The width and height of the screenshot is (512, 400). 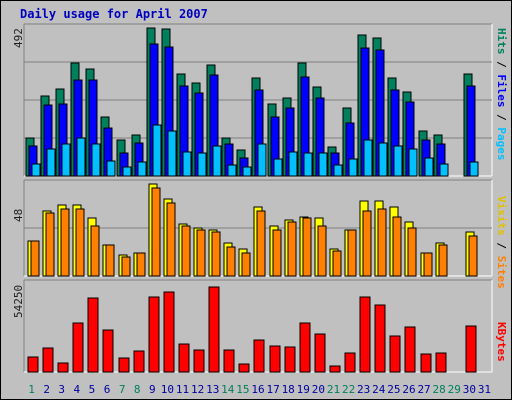 I want to click on legend-visits: Visits, so click(x=501, y=216).